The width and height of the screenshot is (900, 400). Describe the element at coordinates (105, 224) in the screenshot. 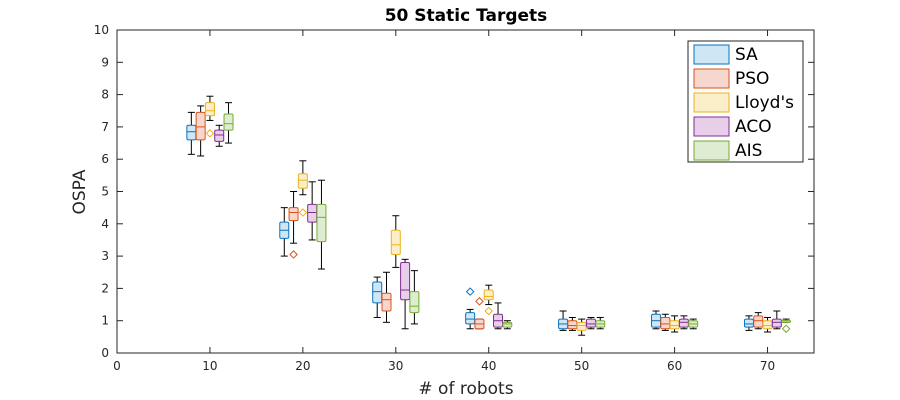

I see `y-tick-label: 4` at that location.